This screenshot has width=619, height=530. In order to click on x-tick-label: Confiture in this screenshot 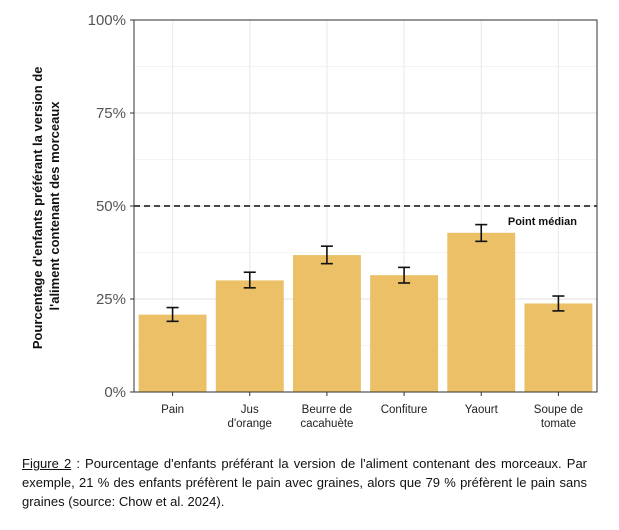, I will do `click(404, 410)`.